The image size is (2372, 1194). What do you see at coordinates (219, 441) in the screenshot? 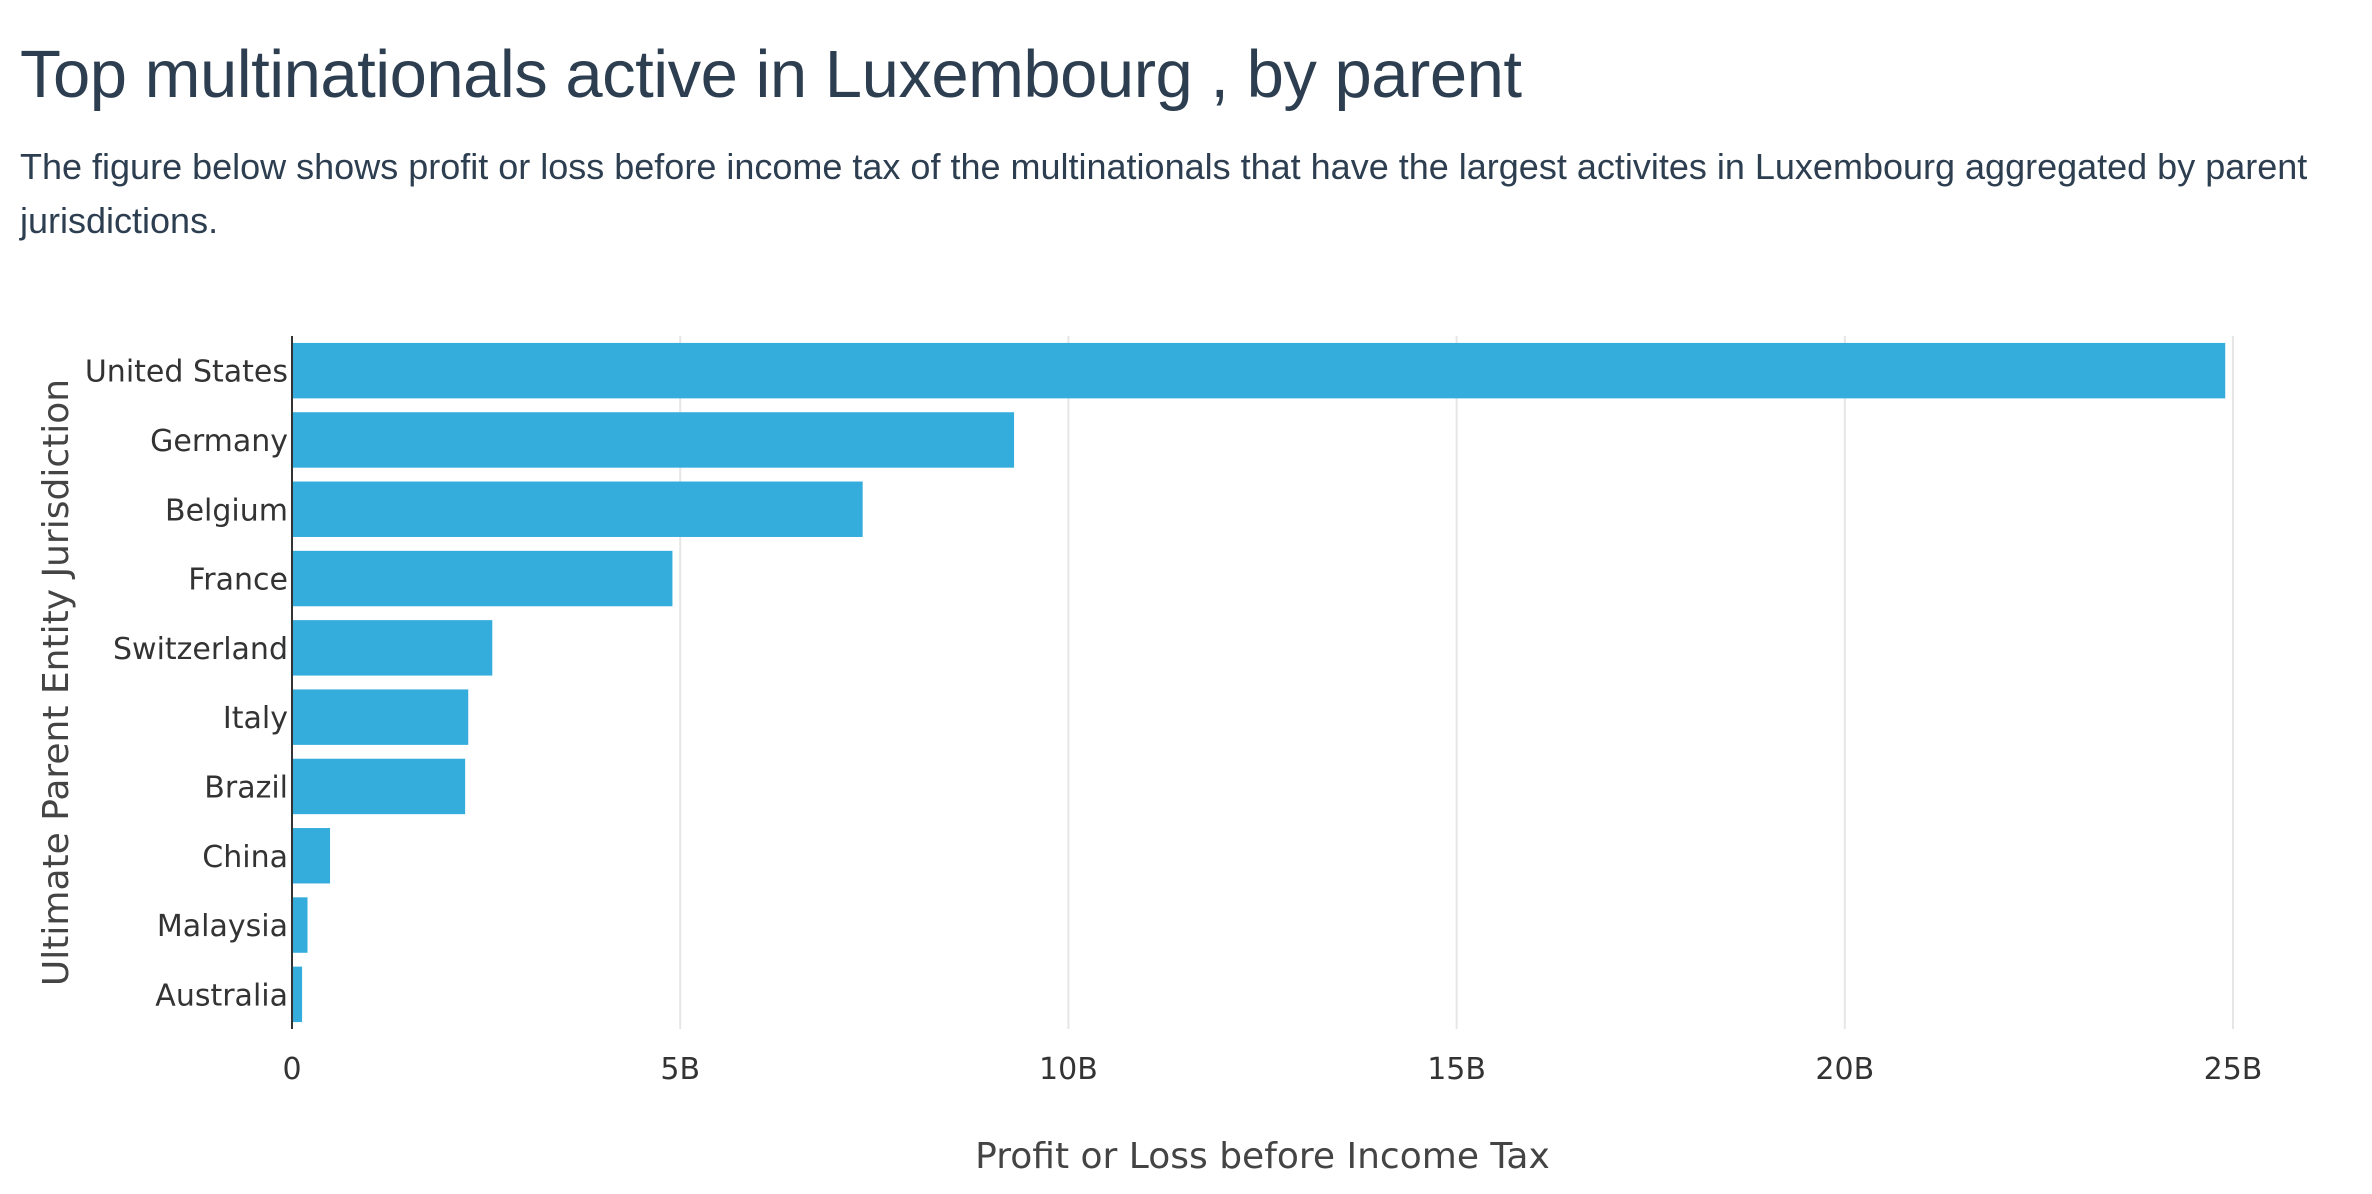
I see `y-category-label: Germany` at bounding box center [219, 441].